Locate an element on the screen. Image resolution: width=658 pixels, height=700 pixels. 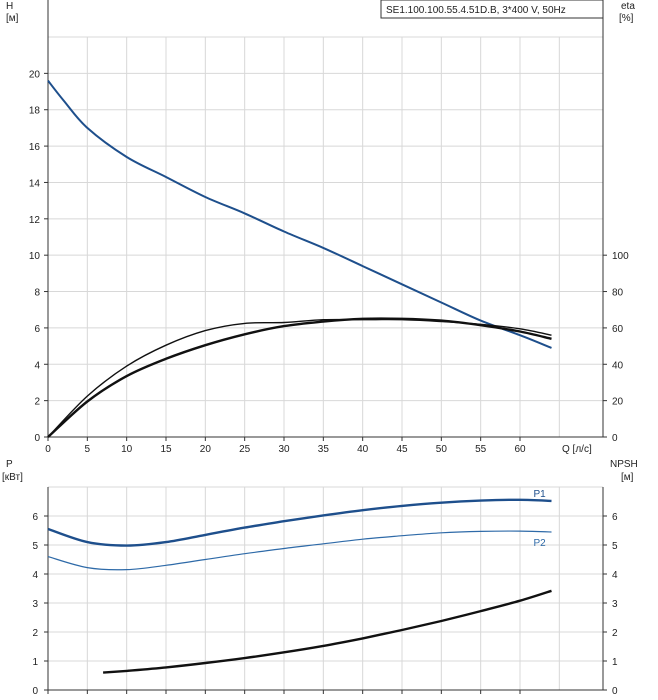
x-tick-label: 40 is located at coordinates (363, 449).